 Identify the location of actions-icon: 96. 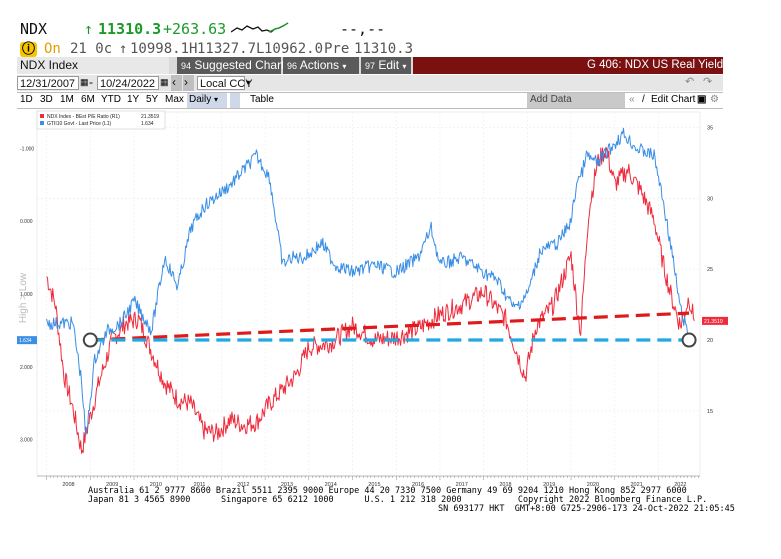
(292, 66).